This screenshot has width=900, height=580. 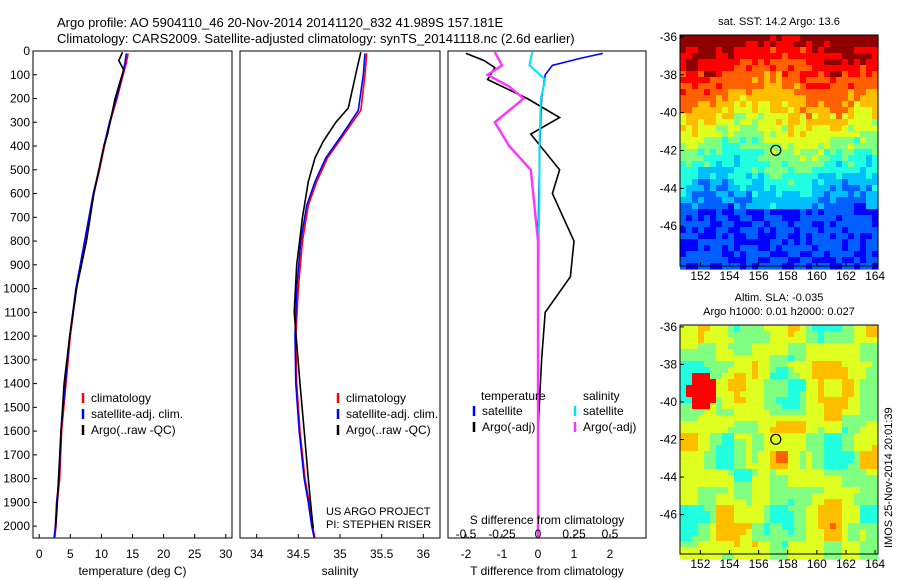 I want to click on map-title: Altim. SLA: -0.035, so click(x=779, y=298).